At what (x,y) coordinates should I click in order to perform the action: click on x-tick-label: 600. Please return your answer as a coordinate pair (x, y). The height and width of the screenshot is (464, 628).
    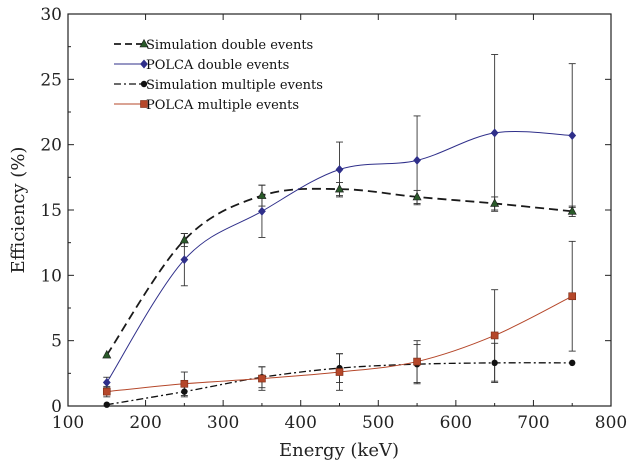
    Looking at the image, I should click on (456, 423).